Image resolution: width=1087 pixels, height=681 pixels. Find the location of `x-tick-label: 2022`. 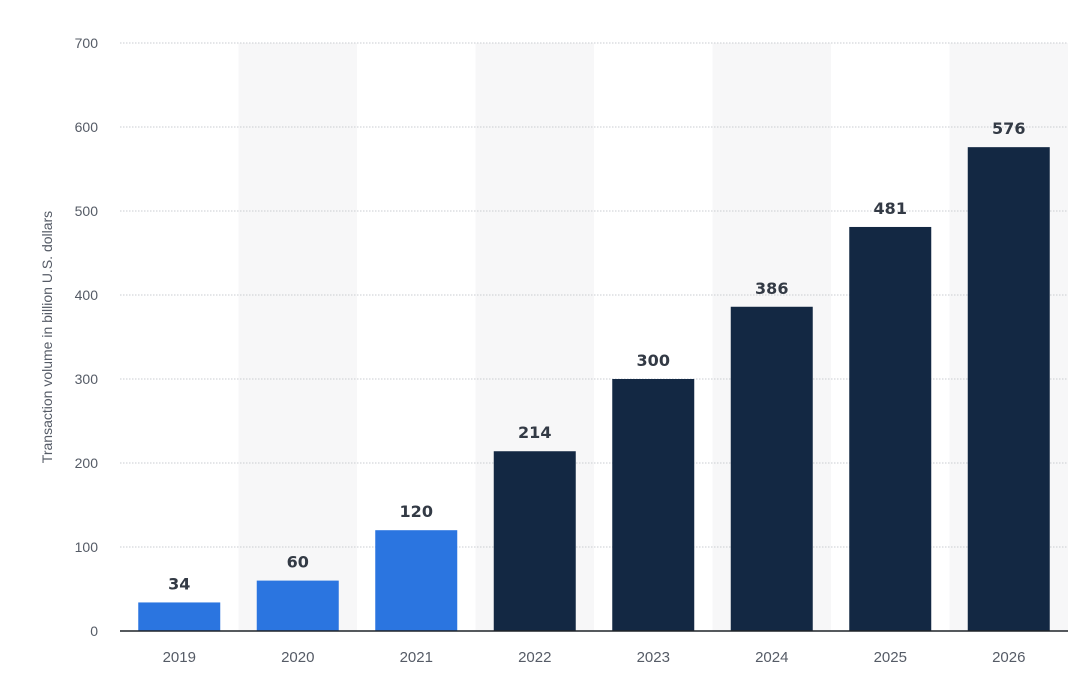

x-tick-label: 2022 is located at coordinates (534, 657).